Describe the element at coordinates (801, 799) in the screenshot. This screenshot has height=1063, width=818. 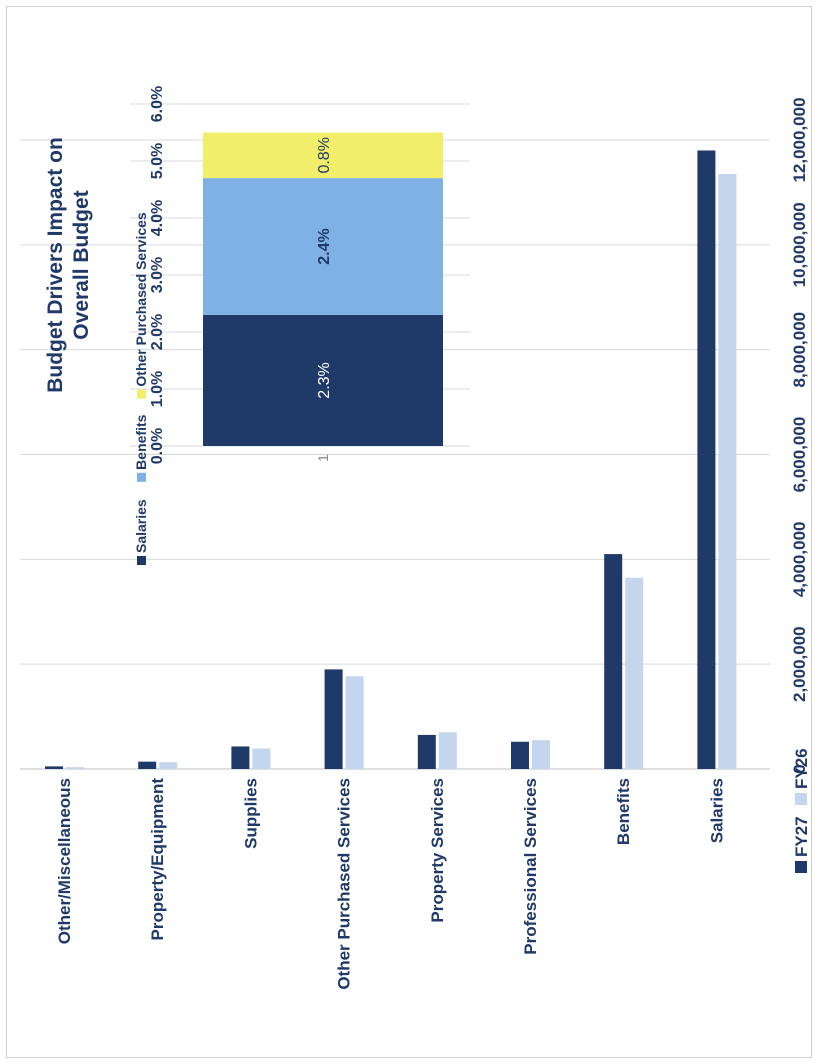
I see `legend-swatch-fy26` at that location.